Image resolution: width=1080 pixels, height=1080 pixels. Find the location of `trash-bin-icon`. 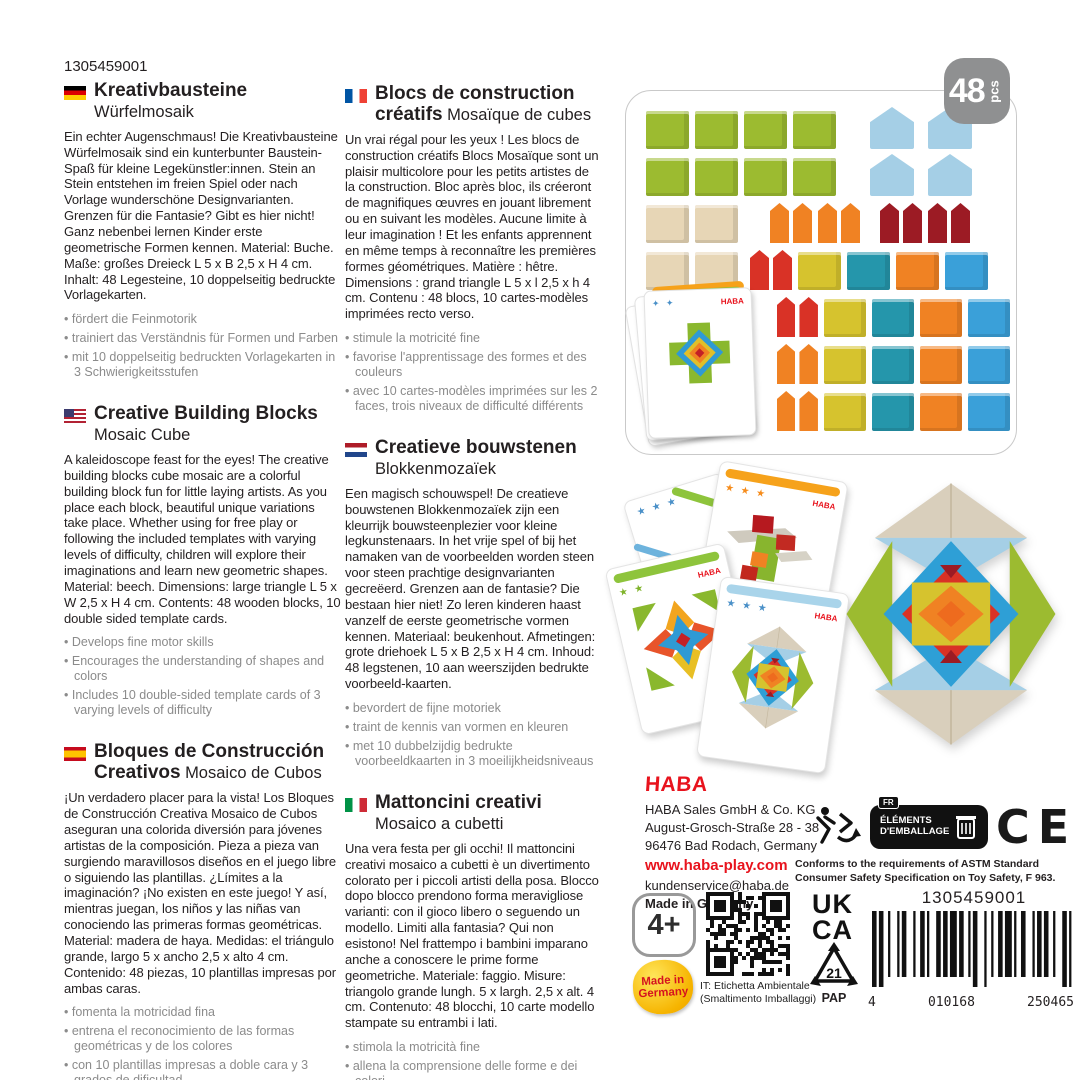

trash-bin-icon is located at coordinates (966, 827).